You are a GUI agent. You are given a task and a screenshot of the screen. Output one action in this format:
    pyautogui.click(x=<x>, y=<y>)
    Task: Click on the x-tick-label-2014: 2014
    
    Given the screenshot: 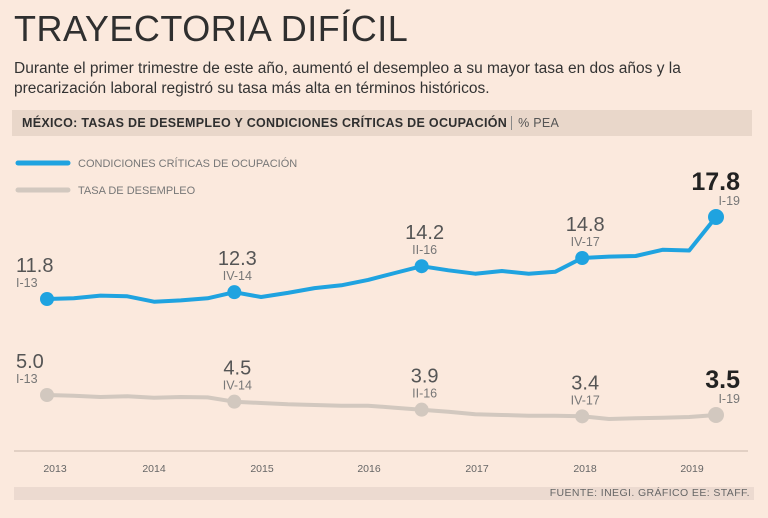 What is the action you would take?
    pyautogui.click(x=154, y=469)
    